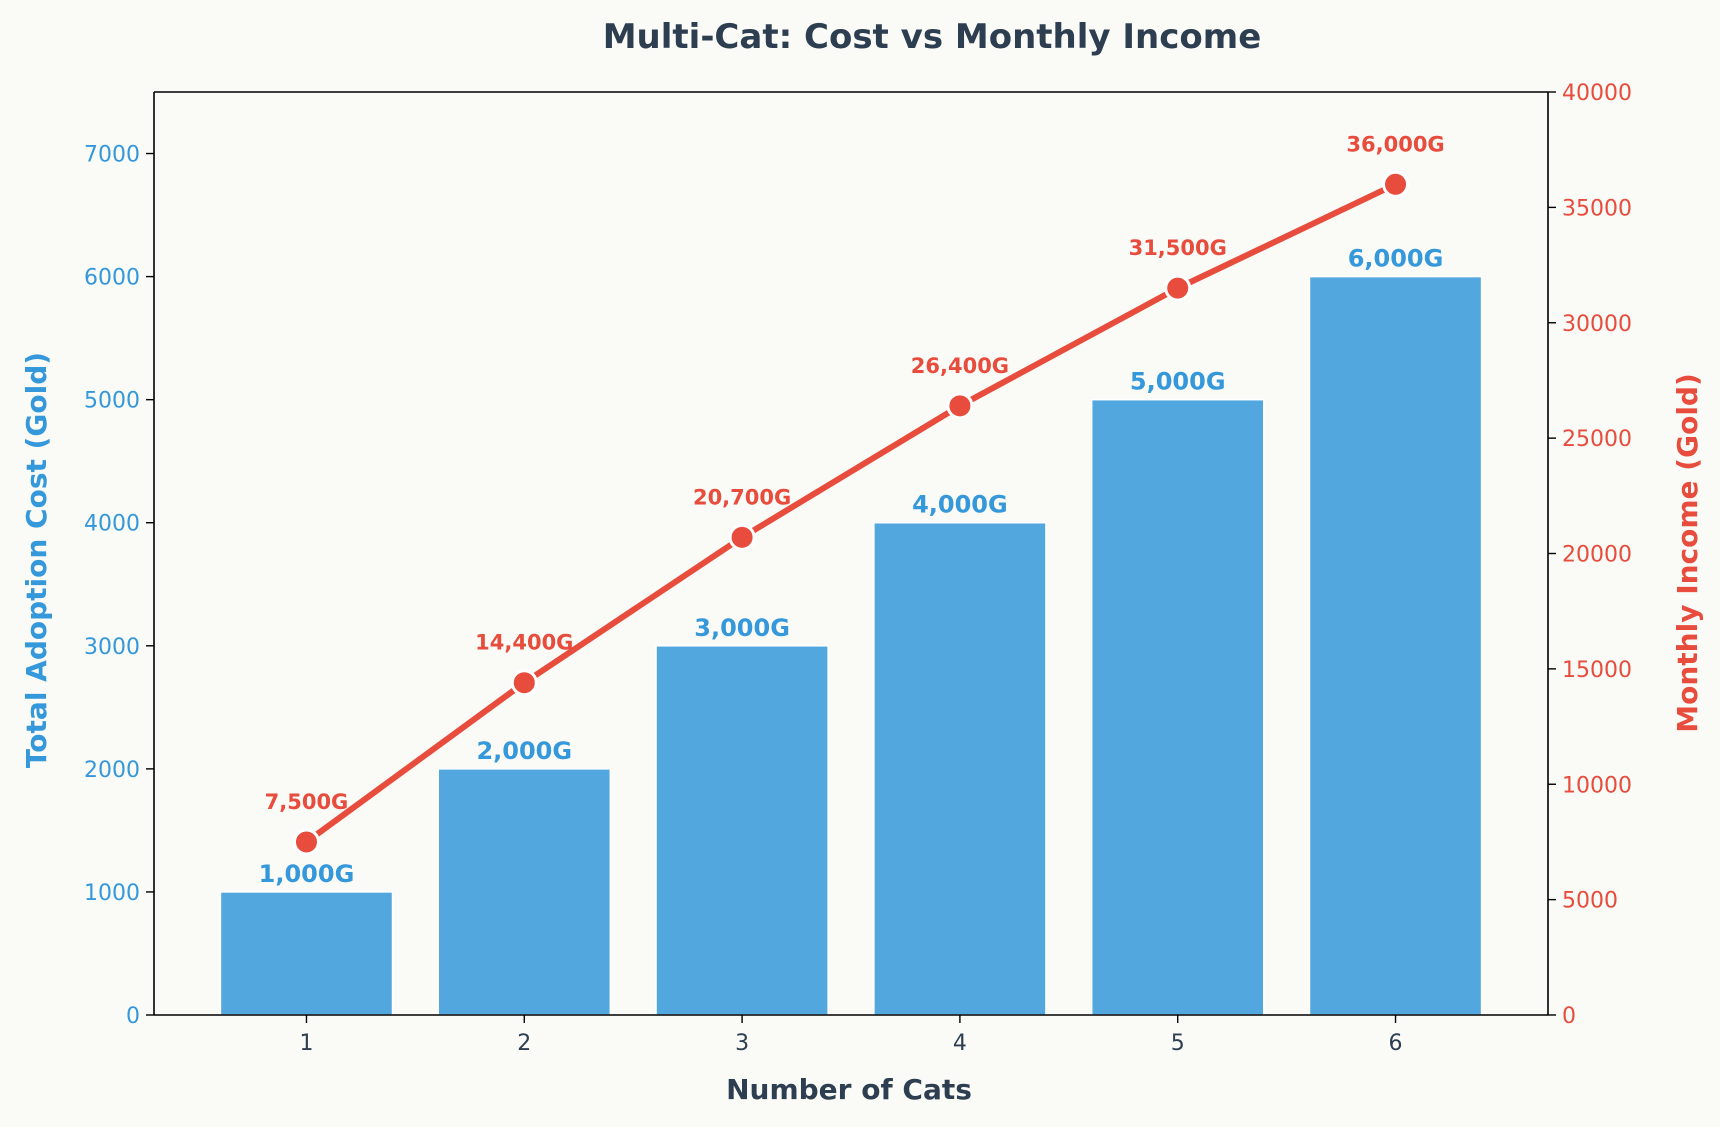 The width and height of the screenshot is (1720, 1127). Describe the element at coordinates (524, 643) in the screenshot. I see `line-value-label: 14,400G` at that location.